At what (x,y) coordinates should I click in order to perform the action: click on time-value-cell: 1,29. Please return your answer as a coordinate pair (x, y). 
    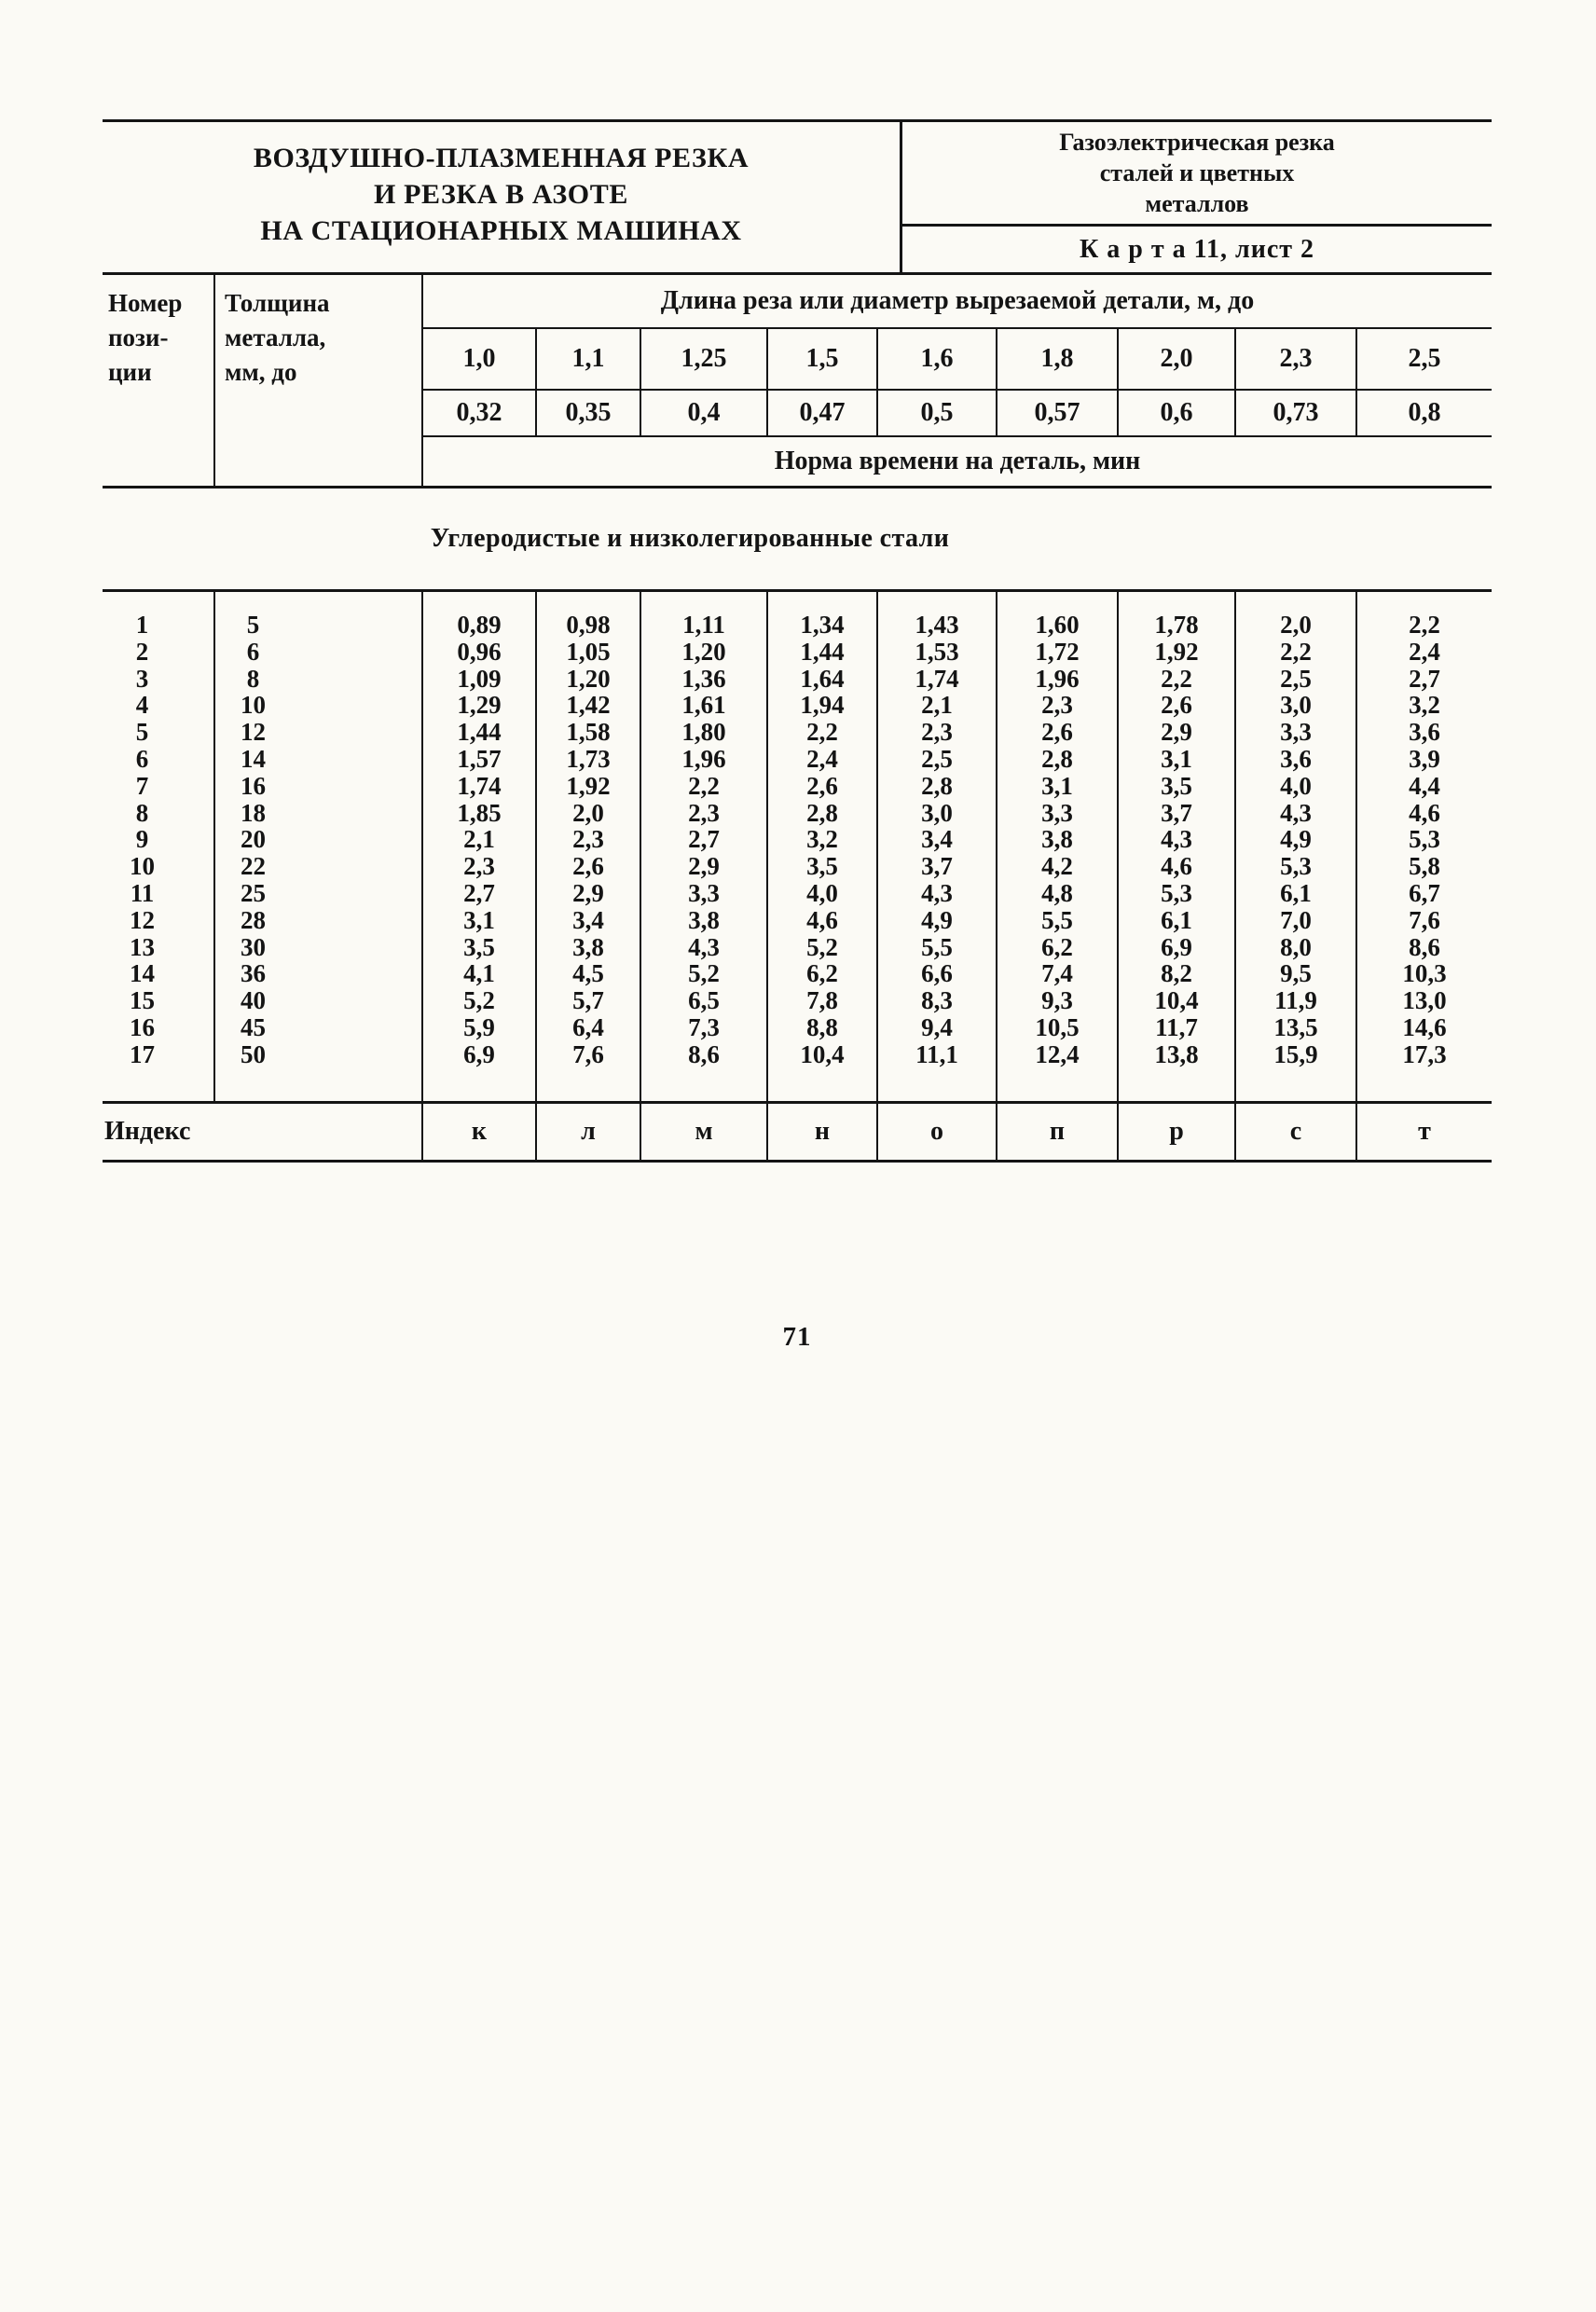
    Looking at the image, I should click on (480, 706).